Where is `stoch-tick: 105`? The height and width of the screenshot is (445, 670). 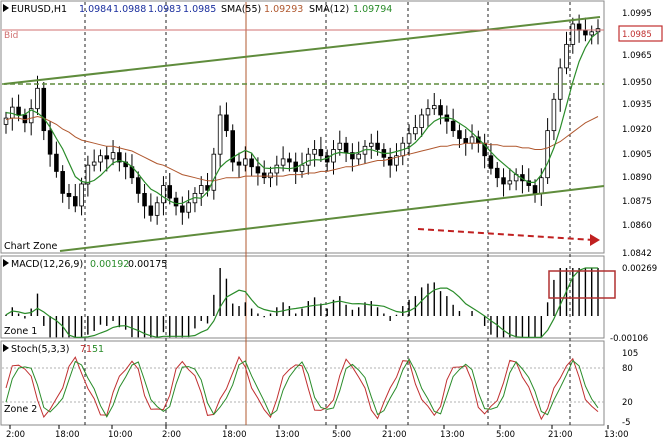 stoch-tick: 105 is located at coordinates (630, 354).